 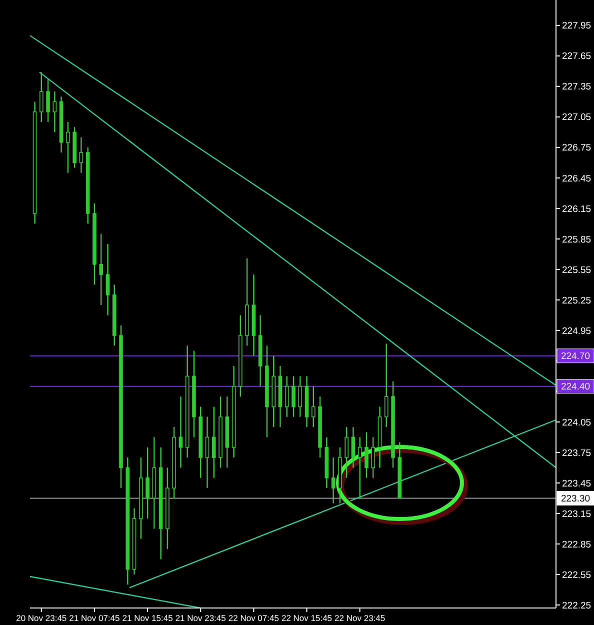 I want to click on y-tick-label: 225.25, so click(x=577, y=300).